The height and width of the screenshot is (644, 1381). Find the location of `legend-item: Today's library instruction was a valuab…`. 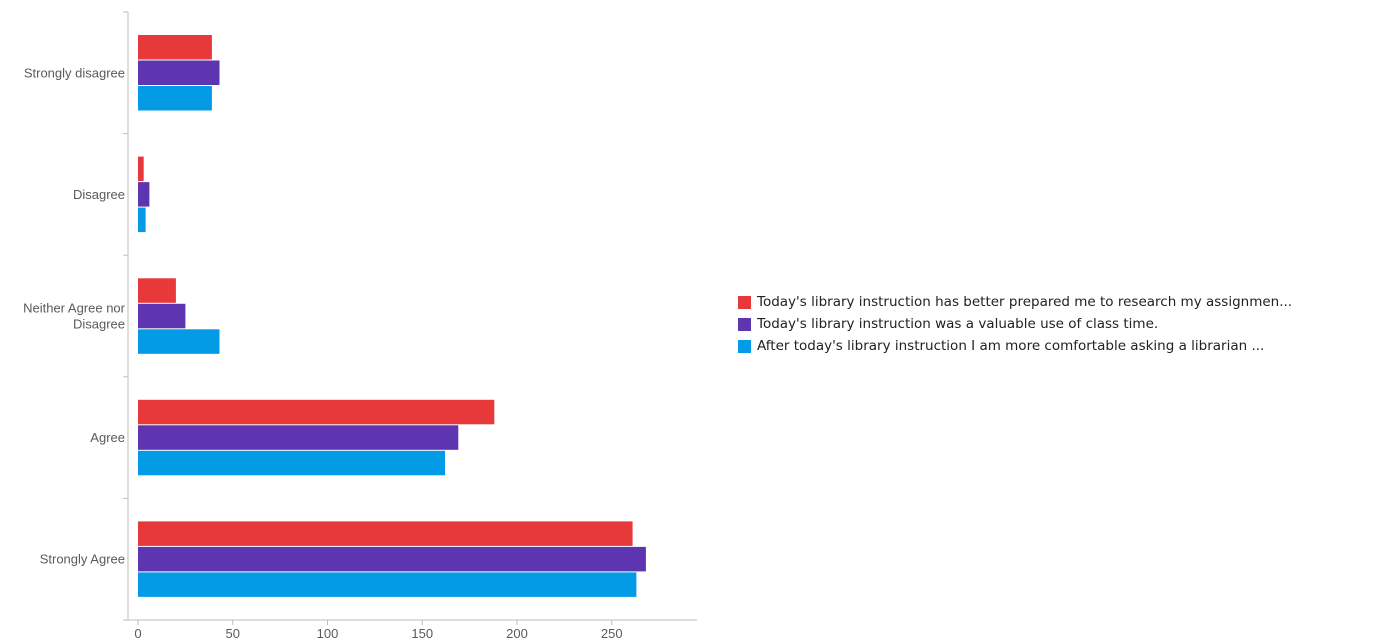

legend-item: Today's library instruction was a valuab… is located at coordinates (1058, 324).